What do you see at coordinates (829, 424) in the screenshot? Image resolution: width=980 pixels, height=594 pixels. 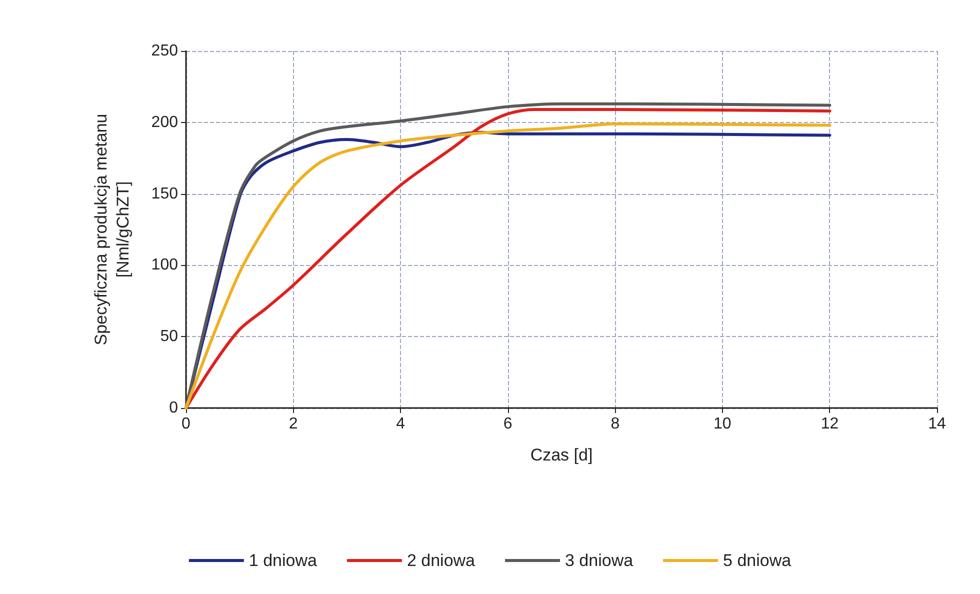 I see `x-tick-label: 12` at bounding box center [829, 424].